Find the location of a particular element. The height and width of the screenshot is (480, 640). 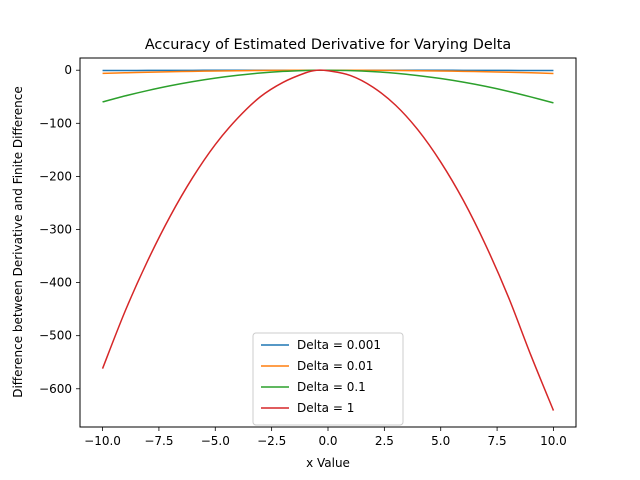

x-tick-label: −10.0 is located at coordinates (102, 441).